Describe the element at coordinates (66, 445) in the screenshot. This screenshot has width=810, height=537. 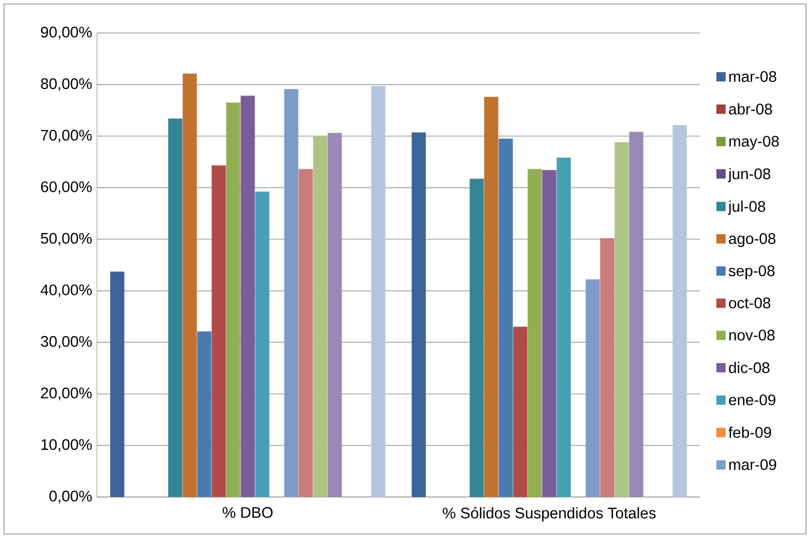
I see `y-tick-label: 10,00%` at that location.